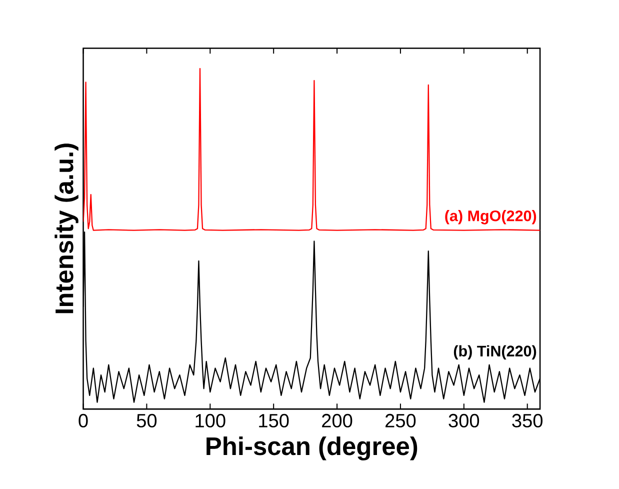 Image resolution: width=619 pixels, height=489 pixels. Describe the element at coordinates (495, 352) in the screenshot. I see `series-label: (b) TiN(220)` at that location.